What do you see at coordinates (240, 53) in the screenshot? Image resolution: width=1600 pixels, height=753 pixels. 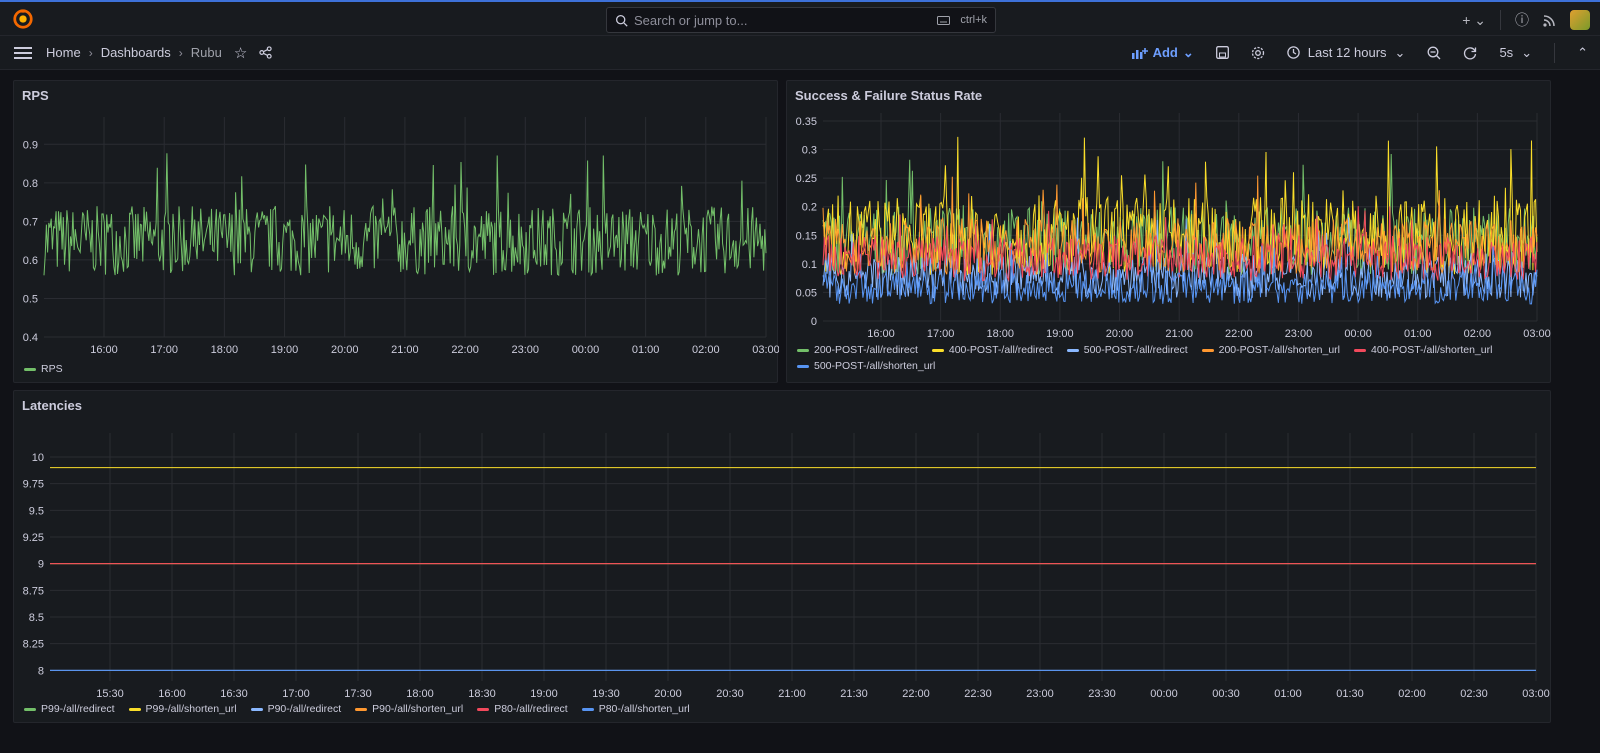 I see `star-icon: ☆` at bounding box center [240, 53].